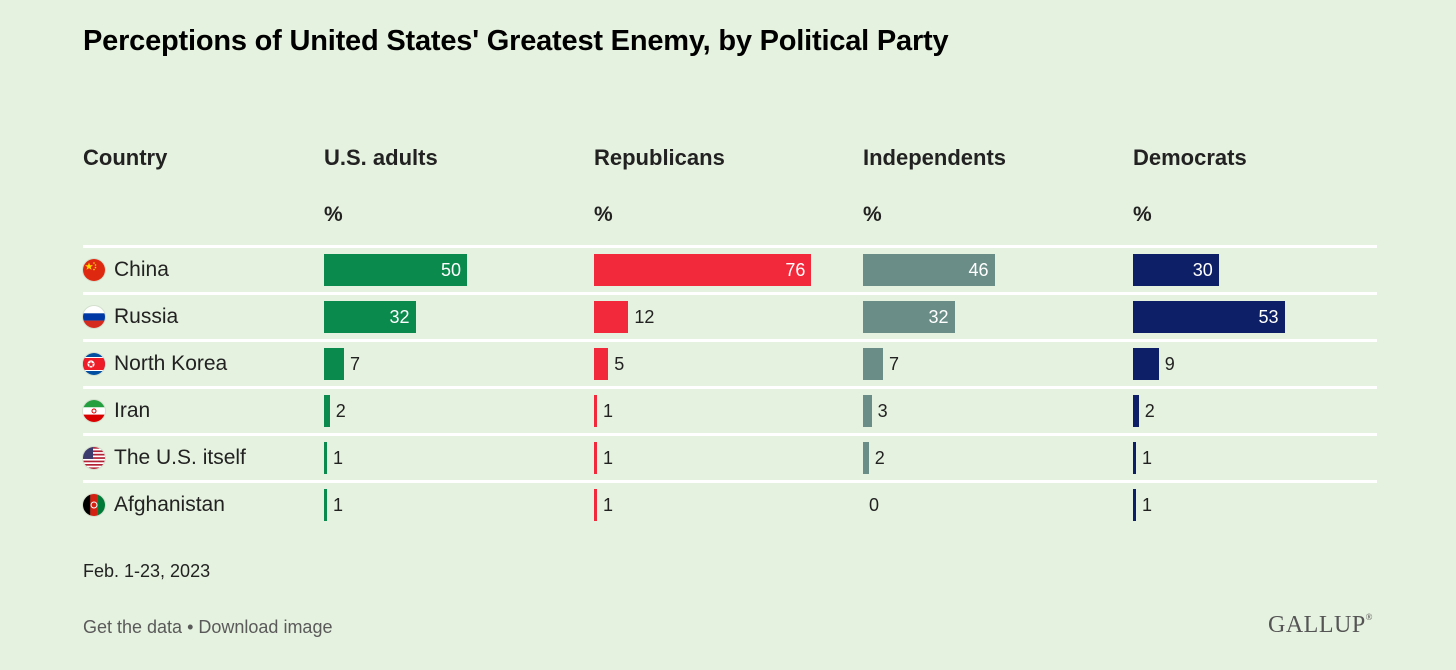  What do you see at coordinates (867, 411) in the screenshot?
I see `bar-independents-iran` at bounding box center [867, 411].